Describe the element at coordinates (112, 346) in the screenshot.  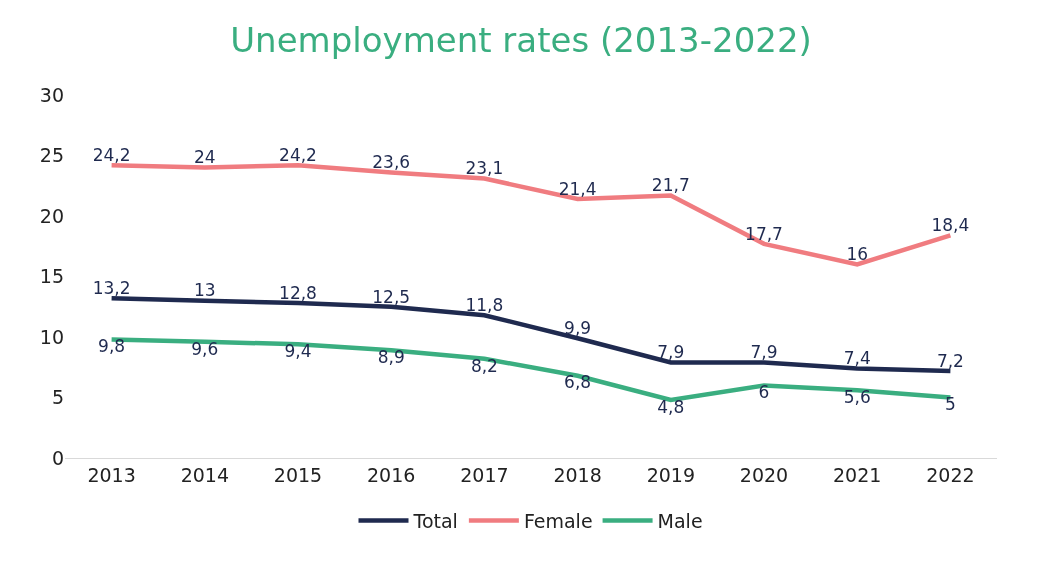
I see `data-label: 9,8` at that location.